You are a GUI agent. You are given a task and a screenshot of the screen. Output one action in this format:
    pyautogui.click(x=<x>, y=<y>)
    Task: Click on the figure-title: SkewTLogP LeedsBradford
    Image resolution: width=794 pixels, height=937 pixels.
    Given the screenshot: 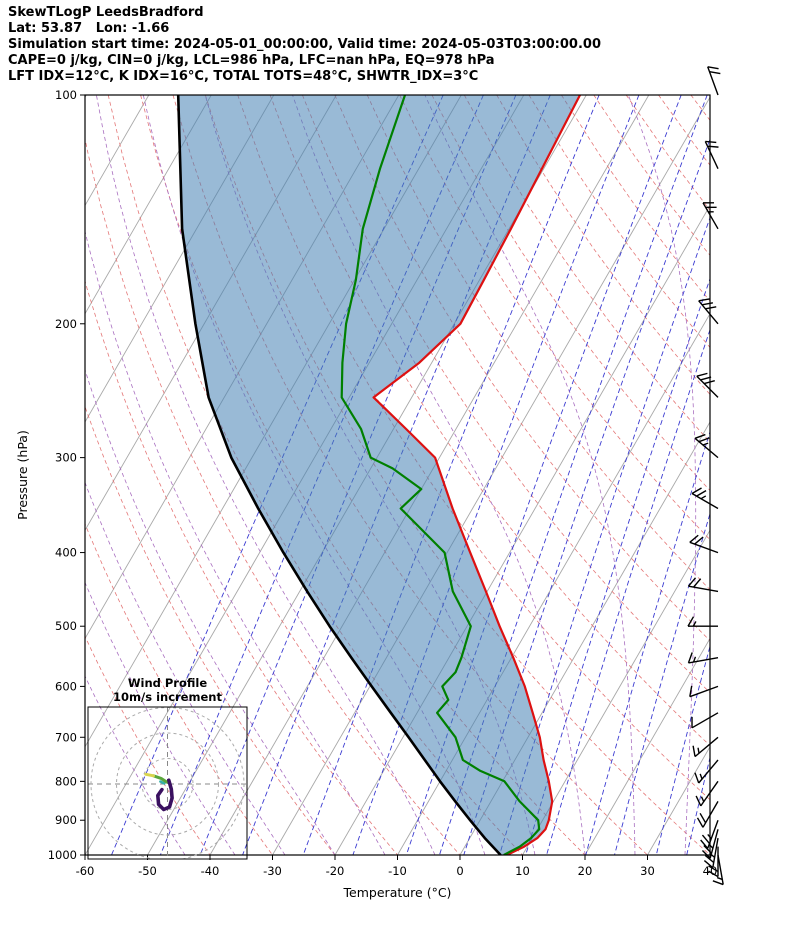 What is the action you would take?
    pyautogui.click(x=106, y=12)
    